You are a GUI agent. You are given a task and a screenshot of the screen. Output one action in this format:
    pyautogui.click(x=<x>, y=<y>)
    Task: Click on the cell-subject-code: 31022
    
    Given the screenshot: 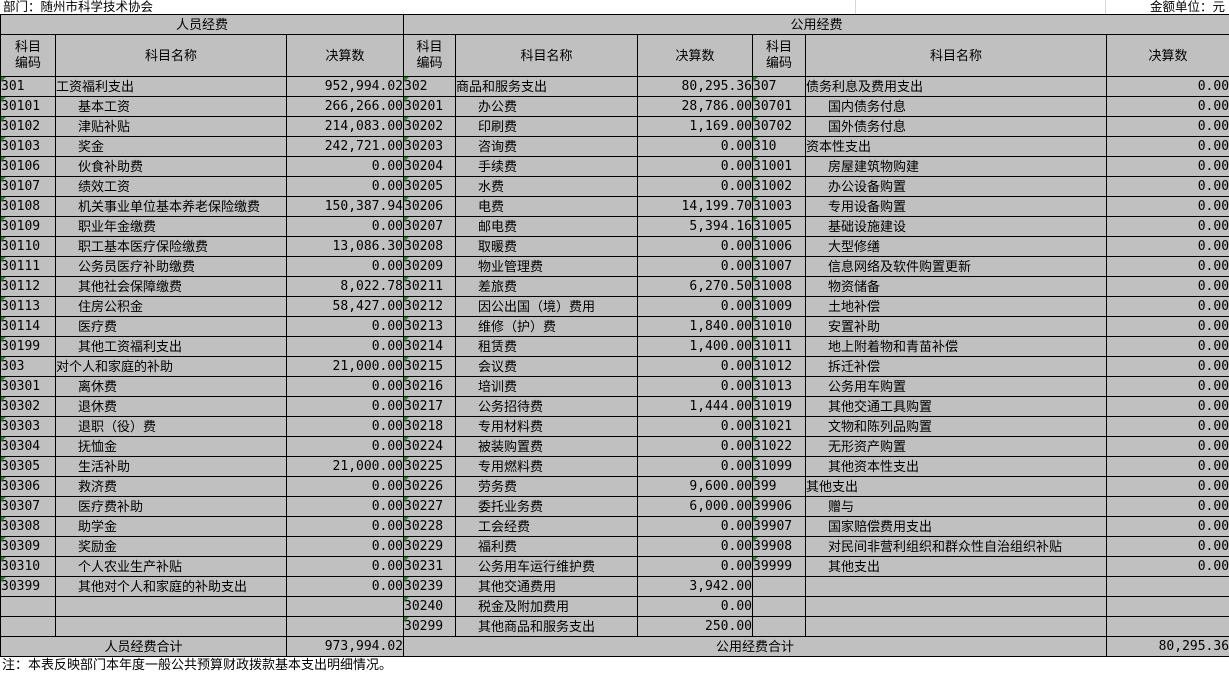 What is the action you would take?
    pyautogui.click(x=779, y=446)
    